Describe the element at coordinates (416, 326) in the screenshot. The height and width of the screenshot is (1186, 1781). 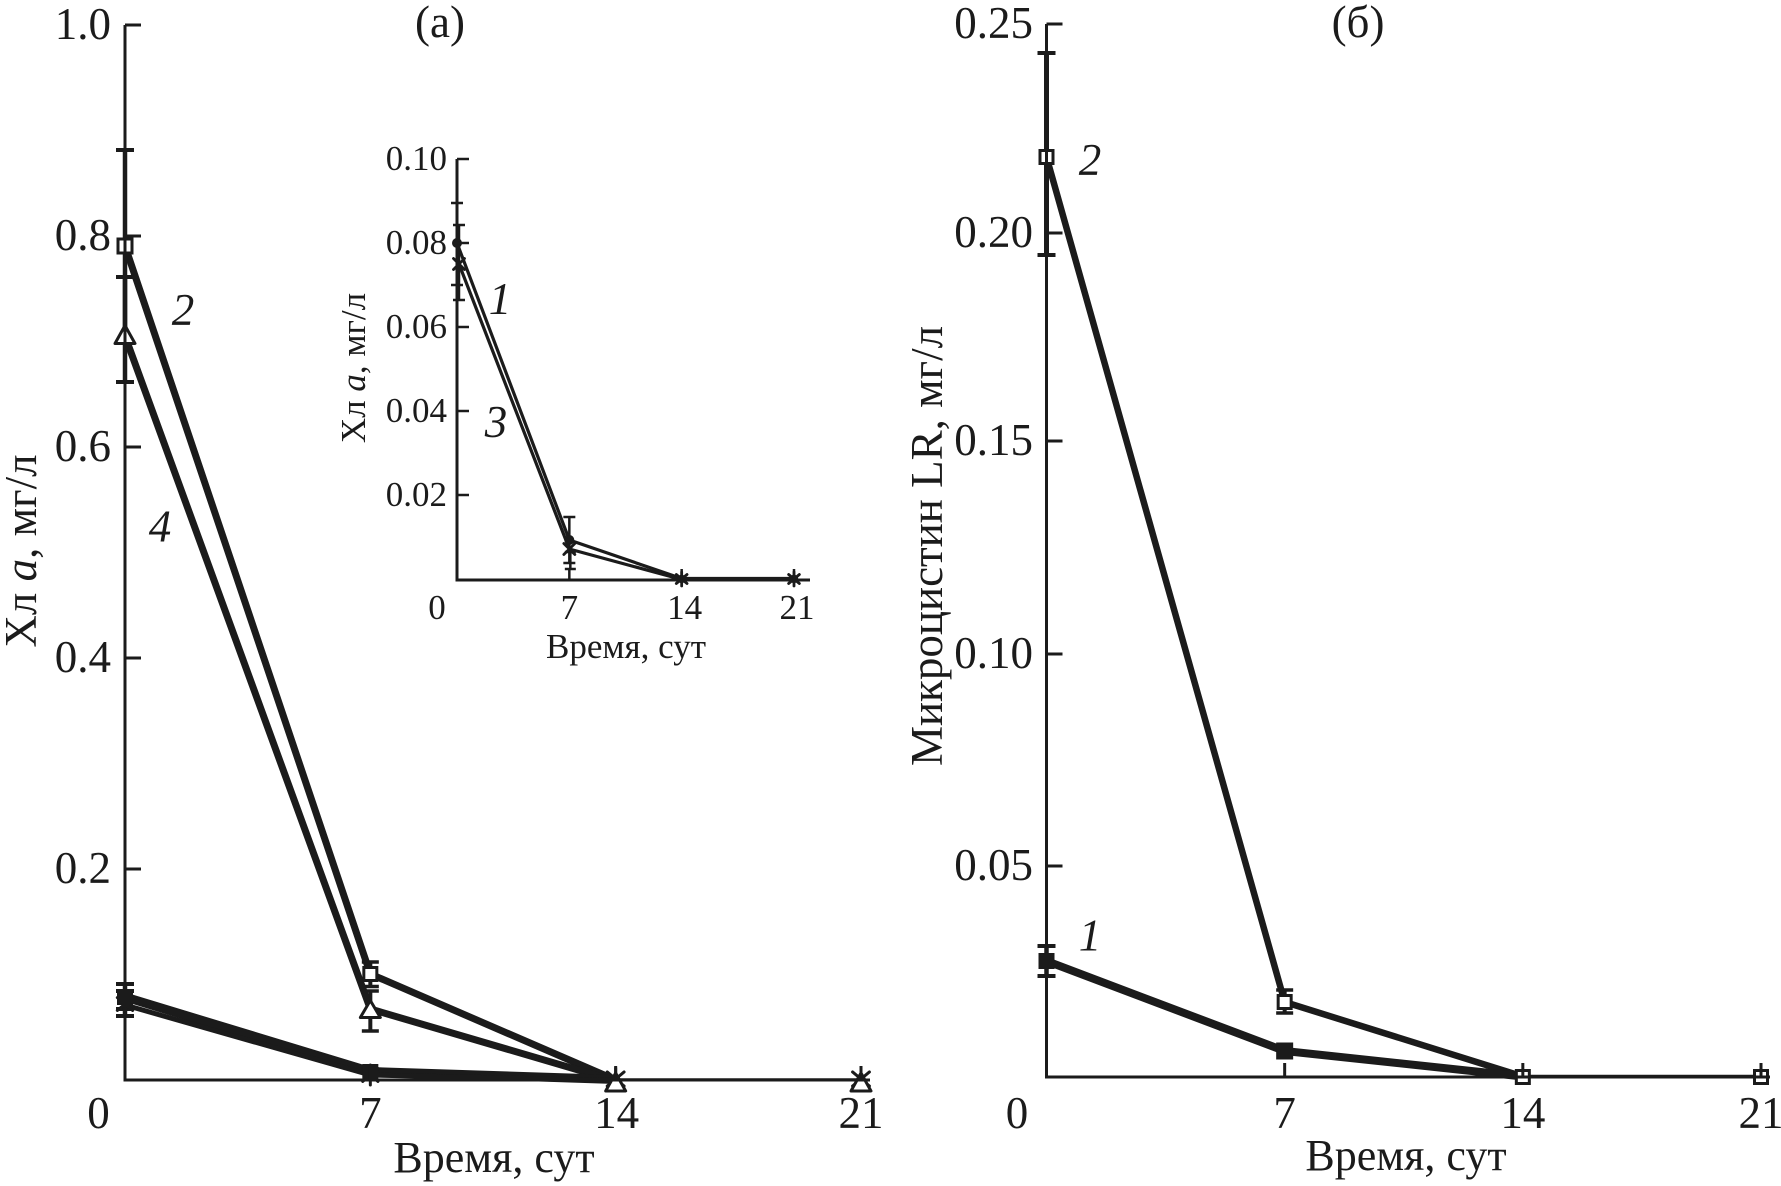
I see `svg-text: 0.06` at that location.